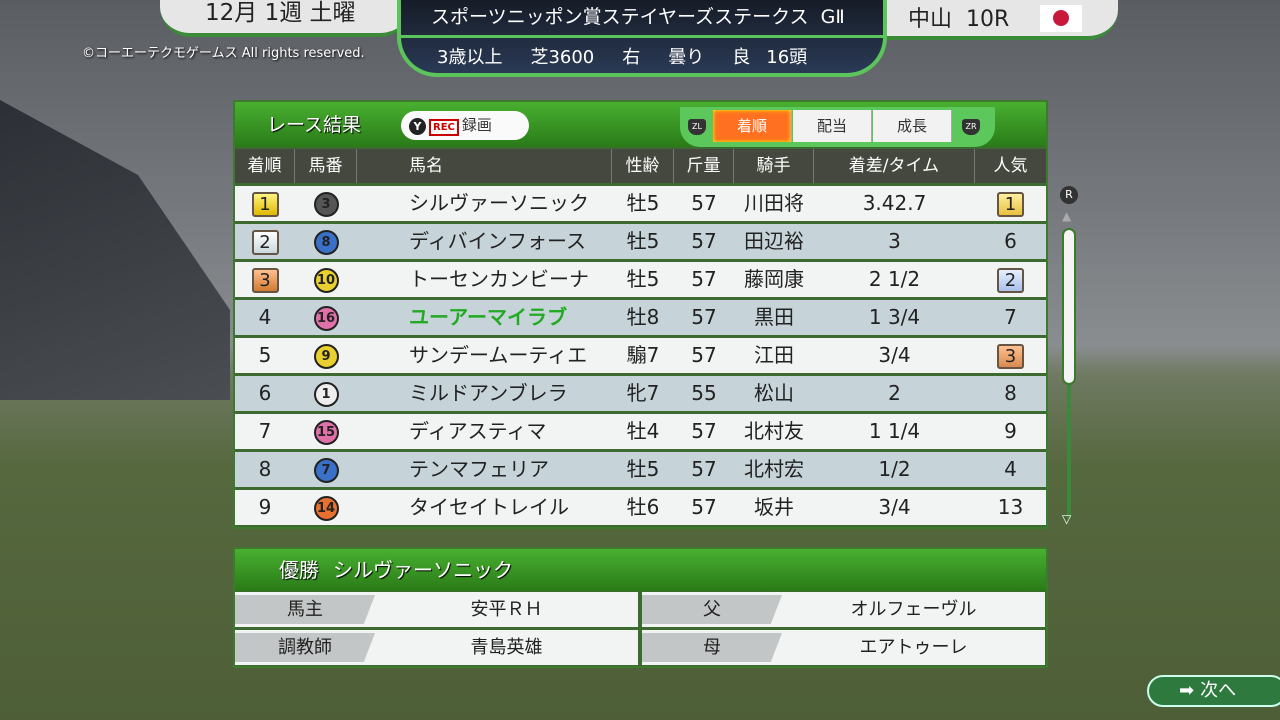 Image resolution: width=1280 pixels, height=720 pixels. Describe the element at coordinates (498, 355) in the screenshot. I see `horse-name: サンデームーティエ` at that location.